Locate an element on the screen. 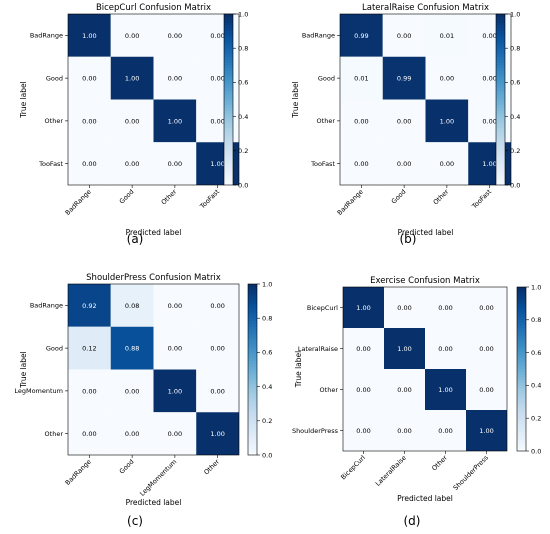 Image resolution: width=550 pixels, height=534 pixels. x-axis-label: Predicted label is located at coordinates (154, 232).